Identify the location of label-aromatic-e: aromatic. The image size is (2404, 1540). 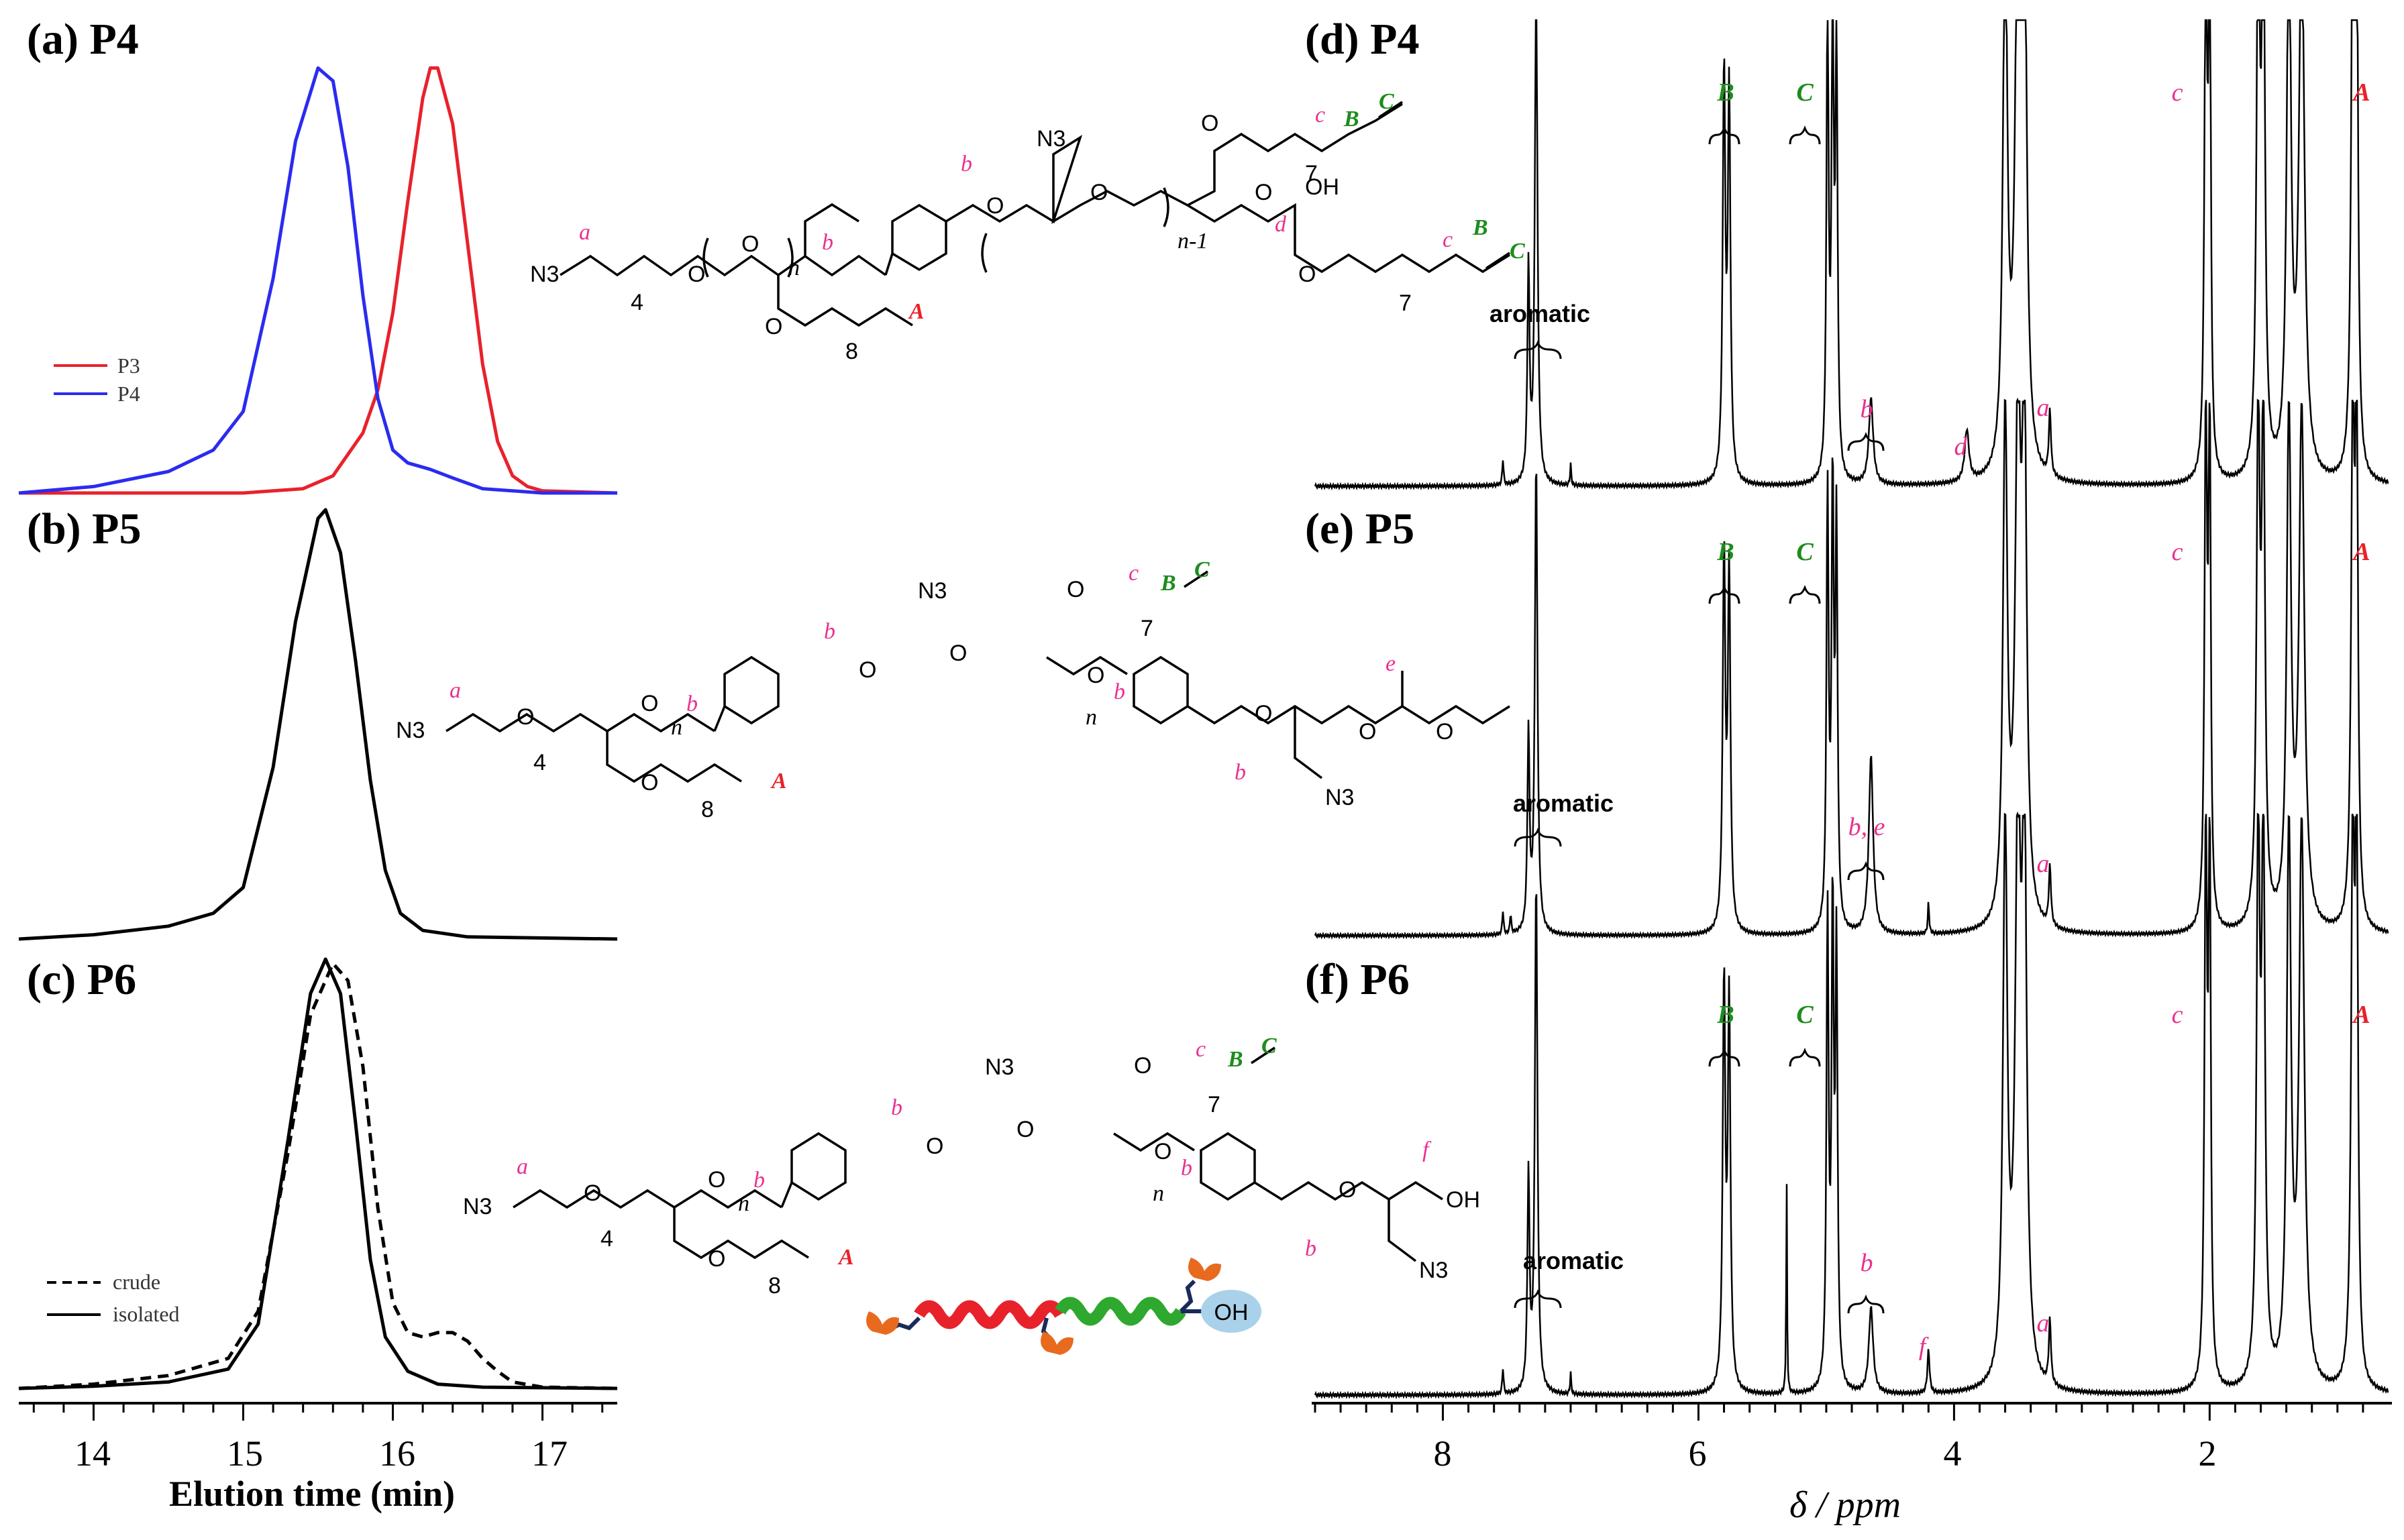
(1563, 803).